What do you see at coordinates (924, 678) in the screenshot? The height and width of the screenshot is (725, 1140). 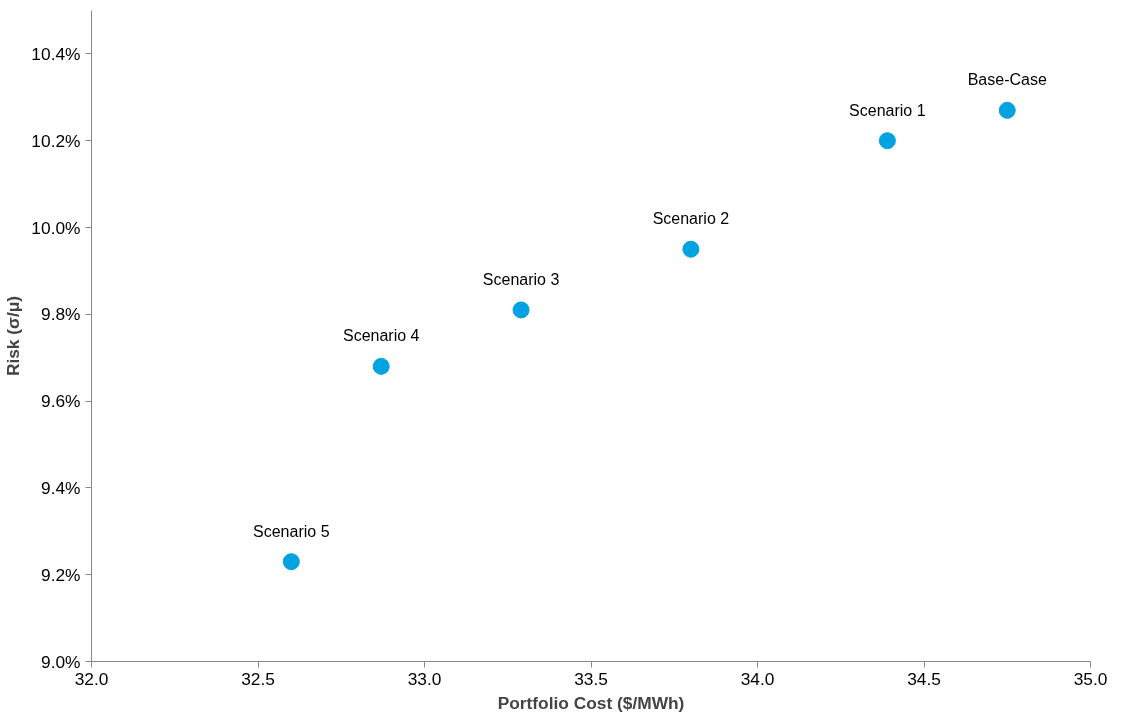 I see `x-tick-label: 34.5` at bounding box center [924, 678].